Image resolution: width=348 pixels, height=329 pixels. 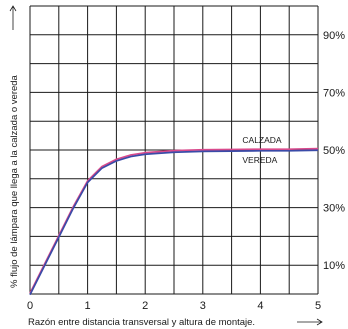 I want to click on x-tick-label: 2, so click(x=145, y=306).